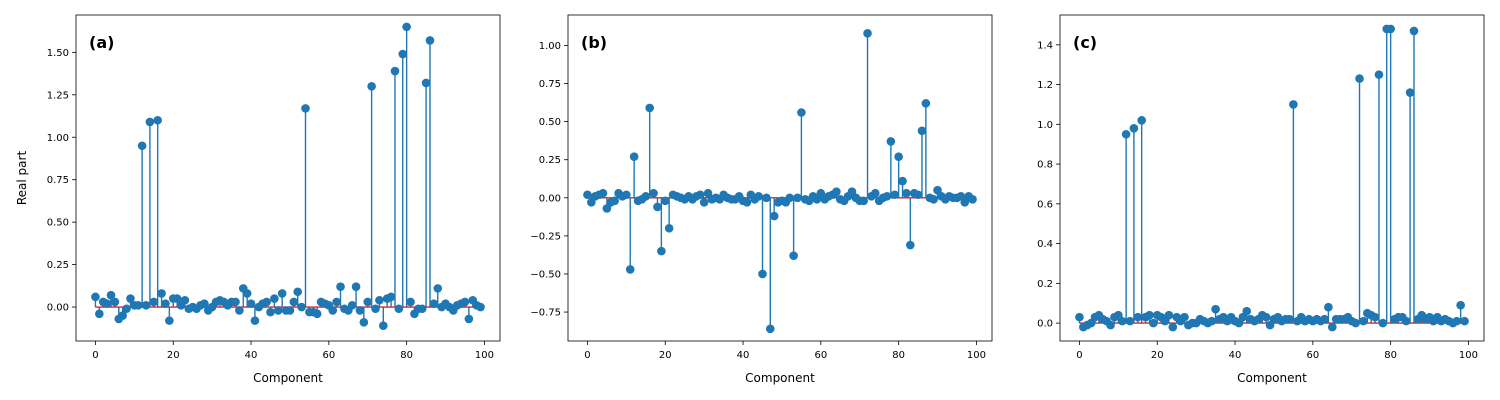 The height and width of the screenshot is (400, 1500). I want to click on y-tick-label: 0.25, so click(550, 160).